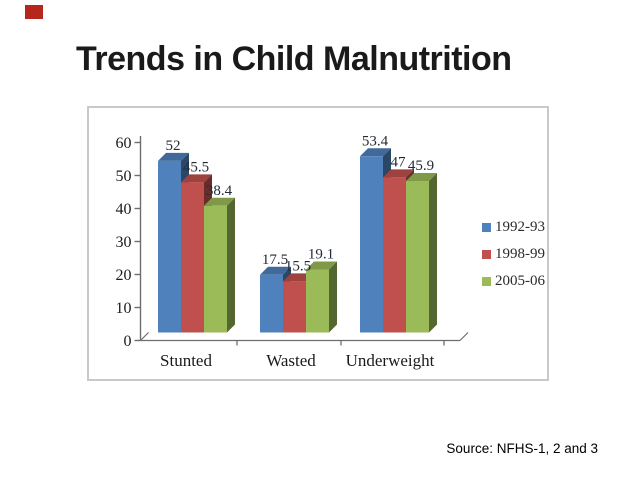 This screenshot has width=638, height=479. What do you see at coordinates (173, 146) in the screenshot?
I see `bar-value-label: 52` at bounding box center [173, 146].